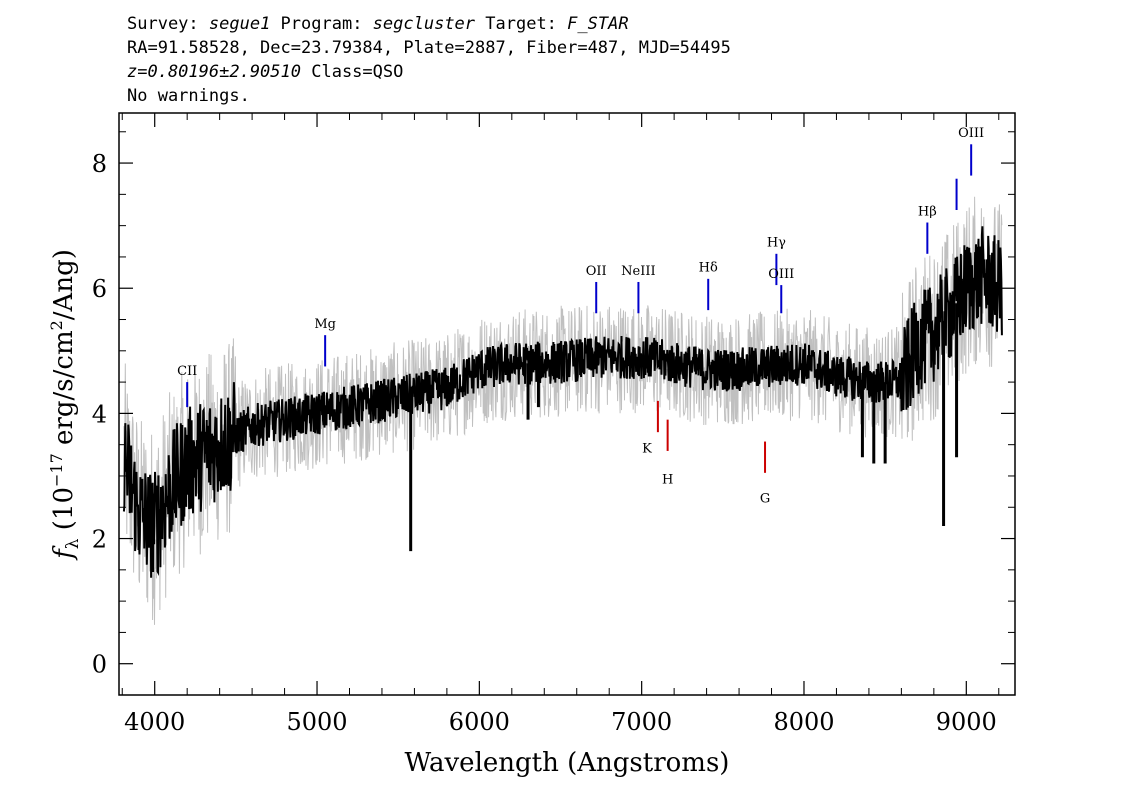 This screenshot has height=810, width=1134. I want to click on spectral-line-label: G, so click(765, 498).